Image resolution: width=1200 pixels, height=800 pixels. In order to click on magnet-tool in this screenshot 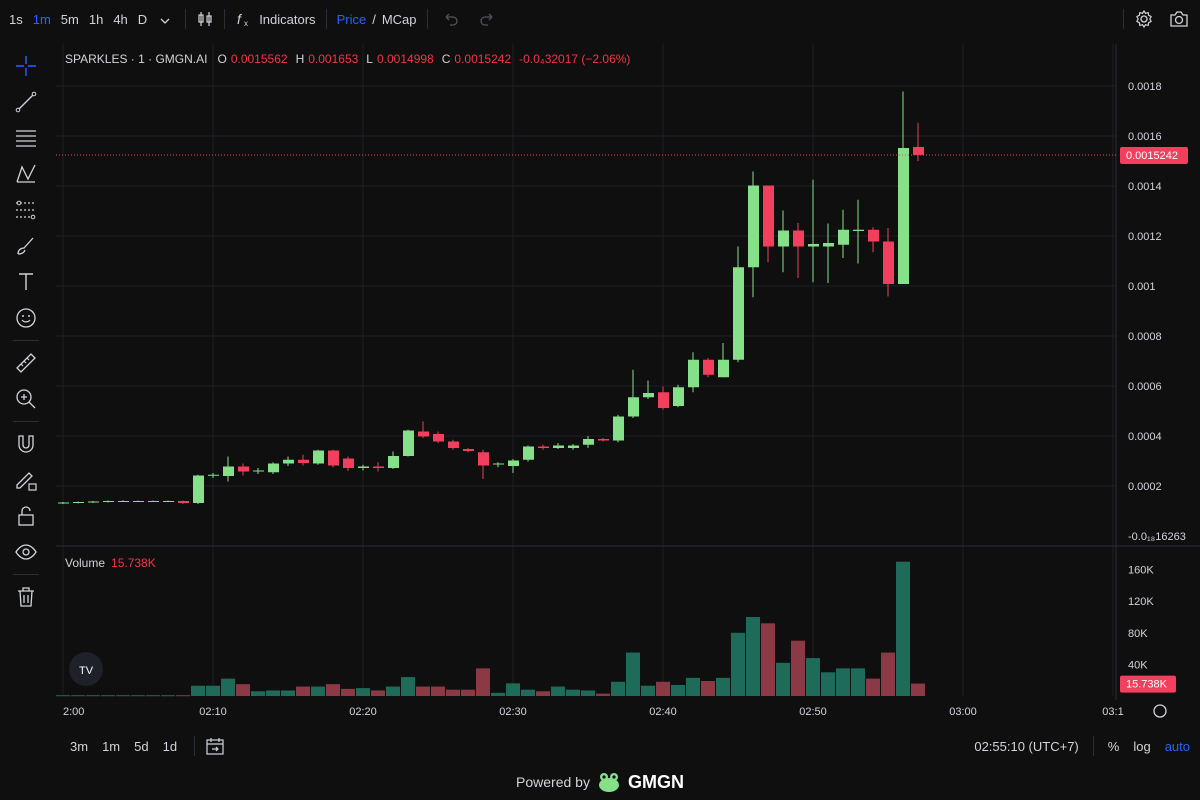, I will do `click(26, 444)`.